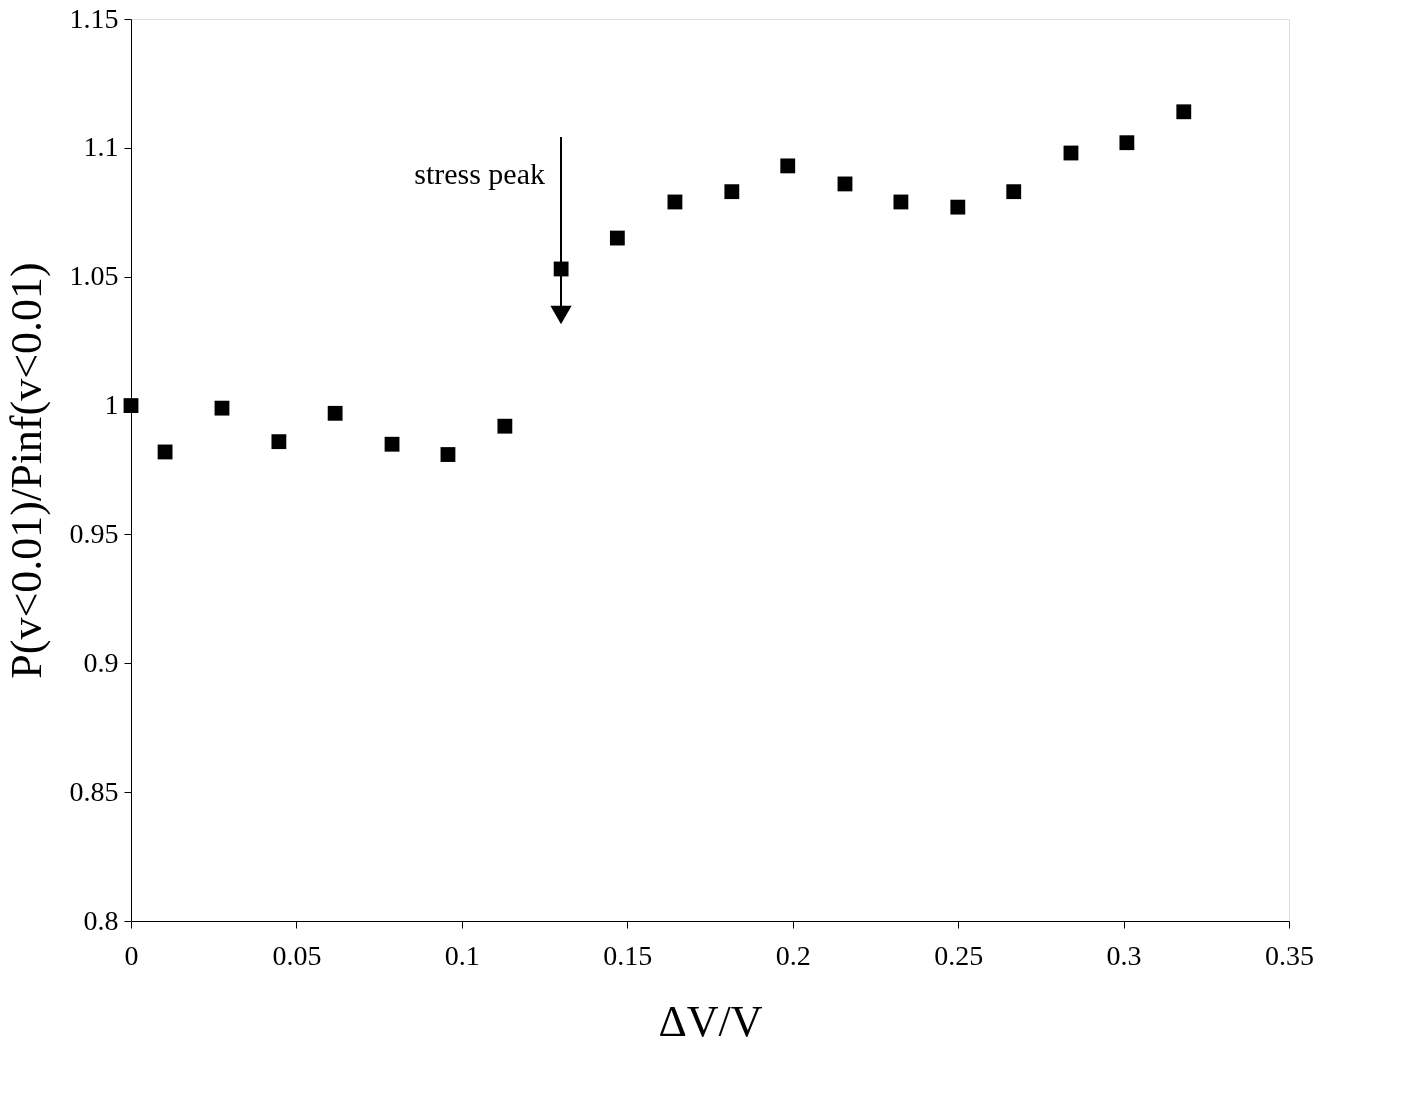 The height and width of the screenshot is (1110, 1405). What do you see at coordinates (1124, 955) in the screenshot?
I see `x-tick-label: 0.3` at bounding box center [1124, 955].